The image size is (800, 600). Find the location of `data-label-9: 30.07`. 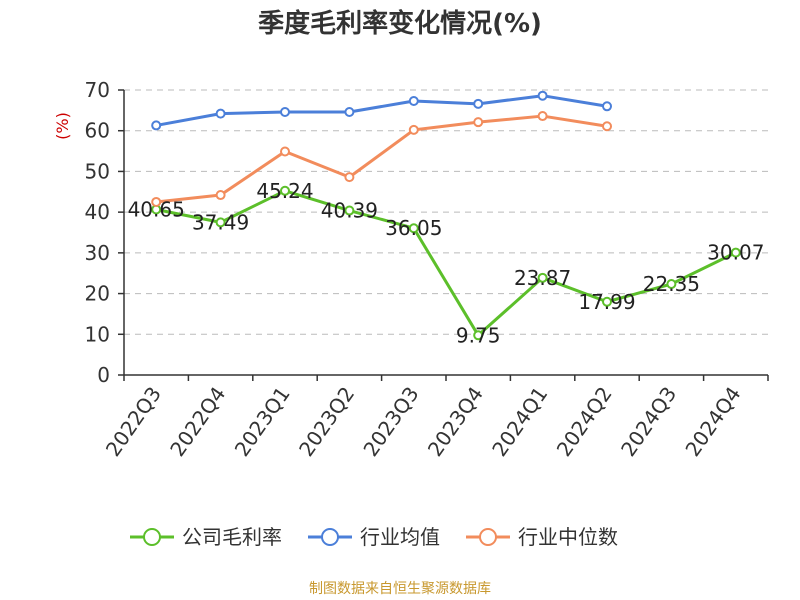

data-label-9: 30.07 is located at coordinates (735, 253).